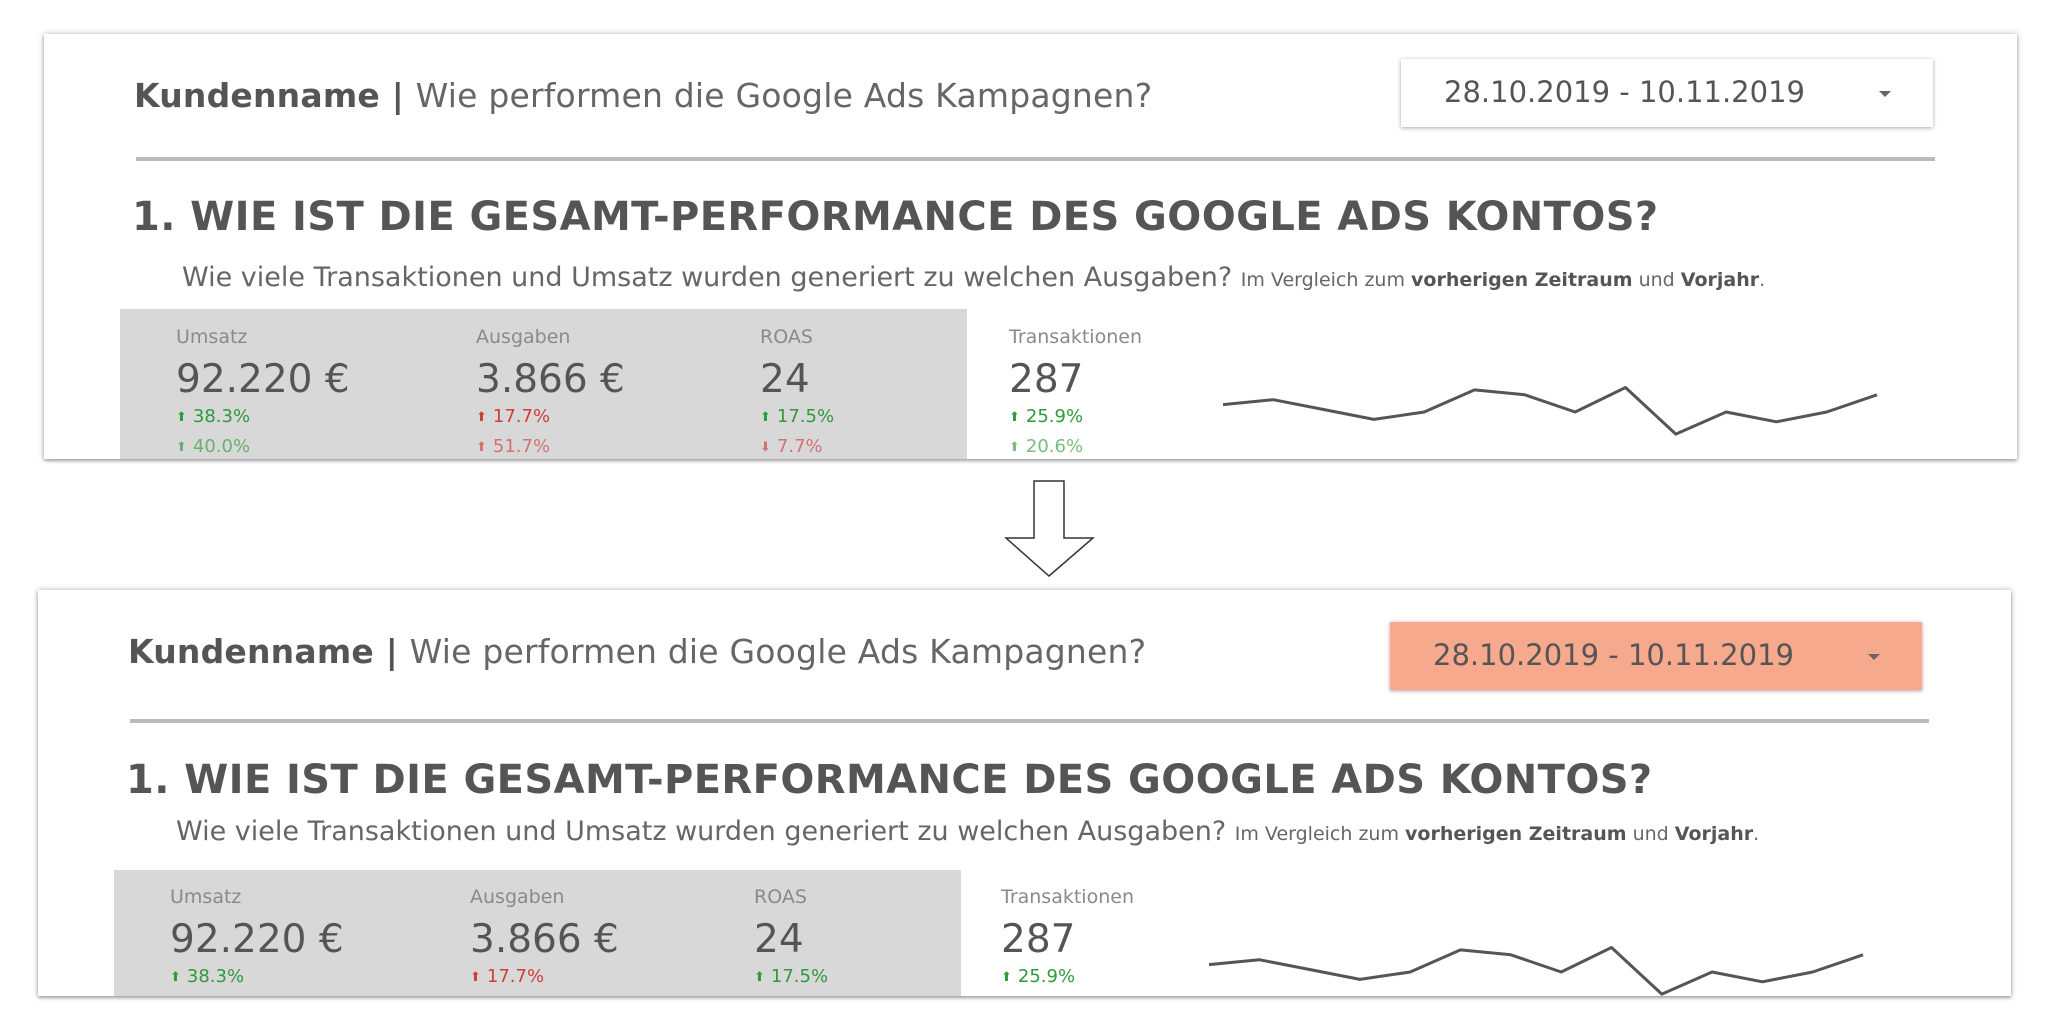 Image resolution: width=2045 pixels, height=1018 pixels. Describe the element at coordinates (1762, 280) in the screenshot. I see `compare-end: .` at that location.